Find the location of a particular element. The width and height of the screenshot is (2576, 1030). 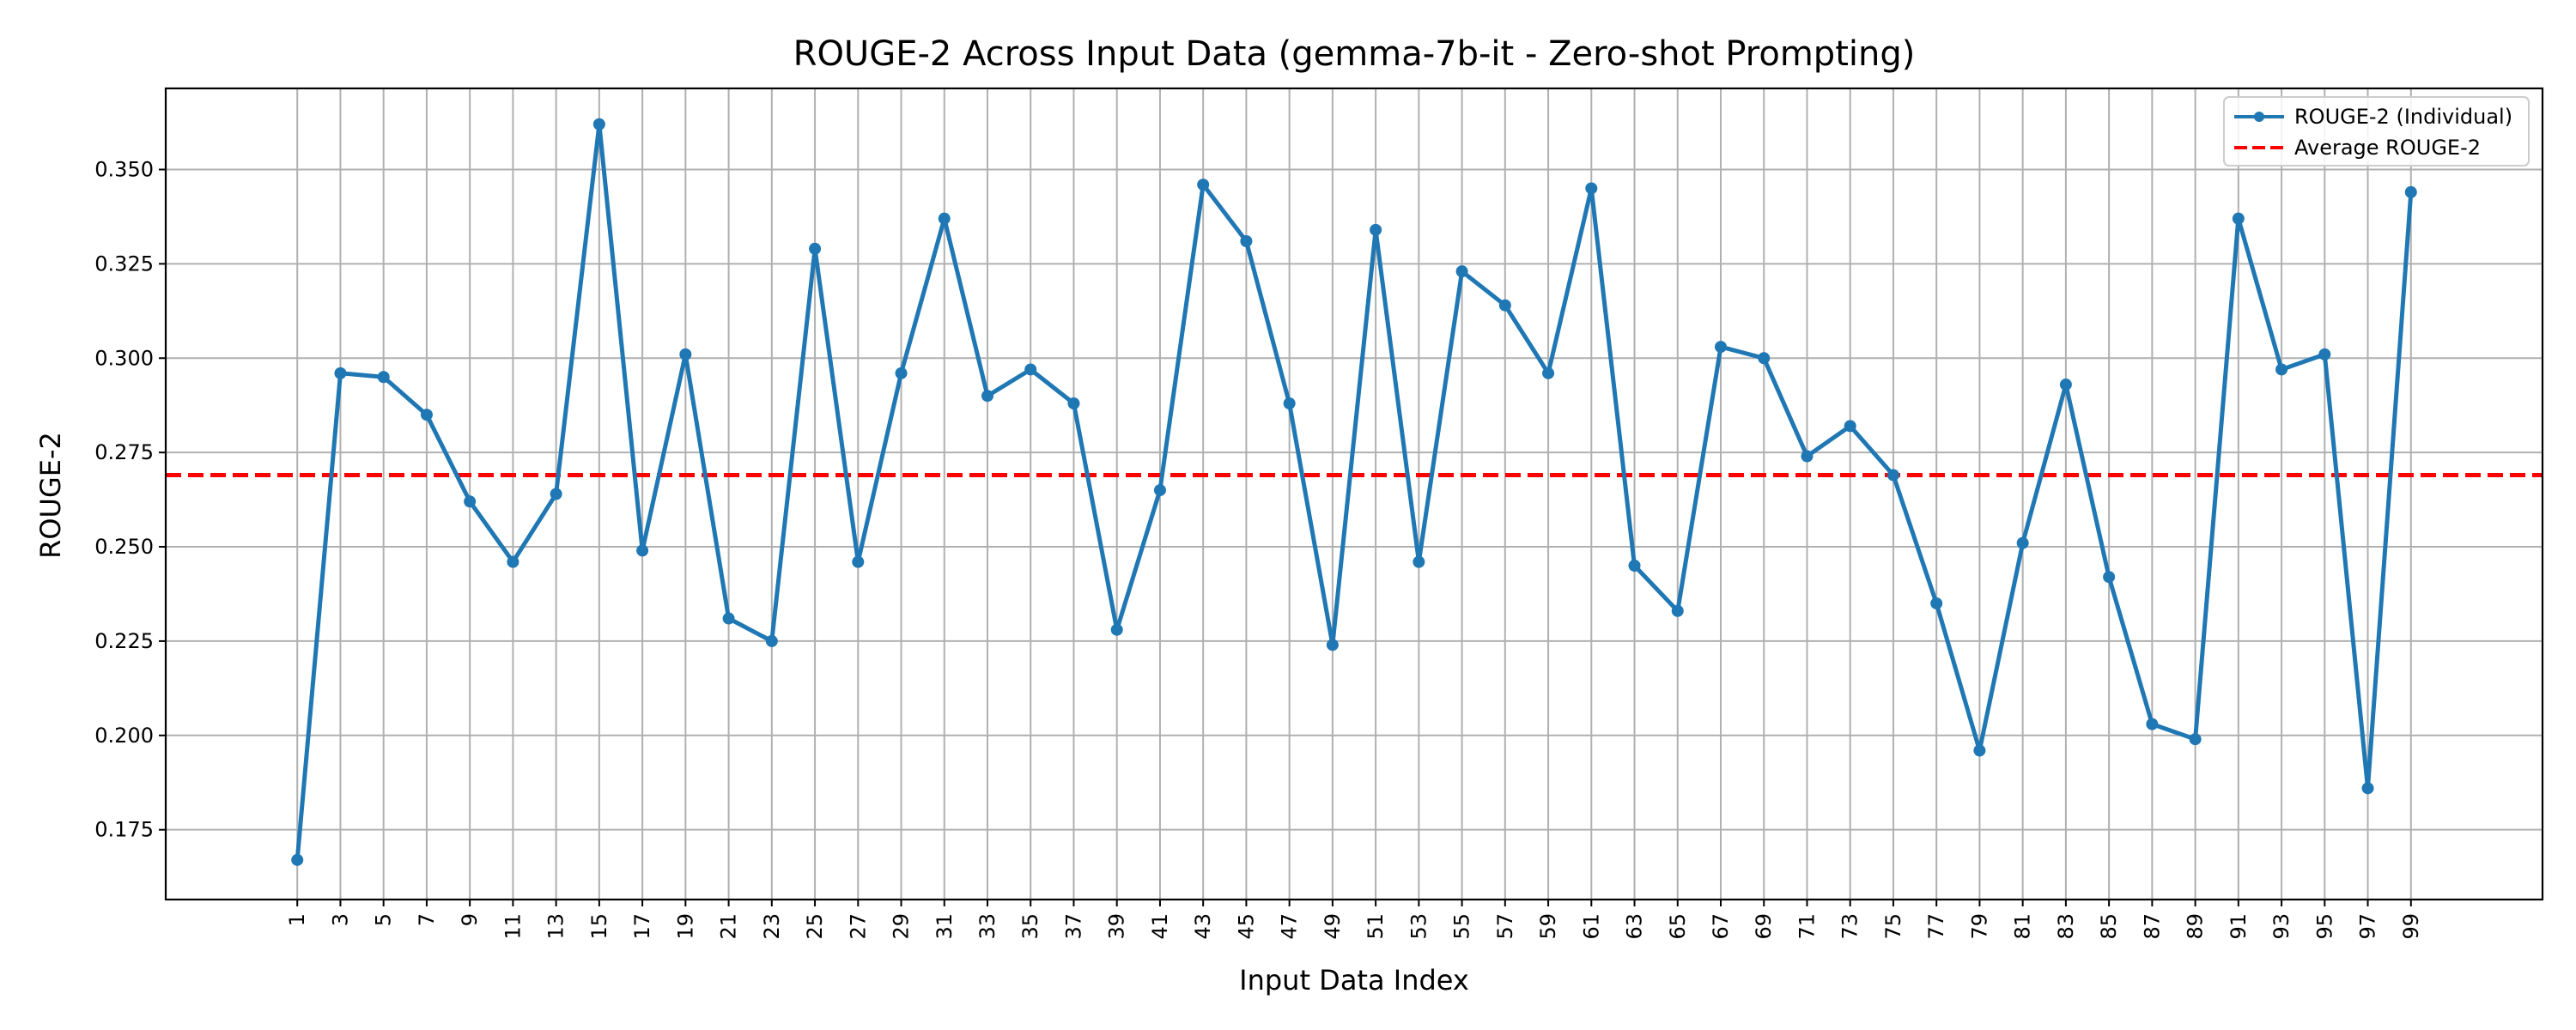

x-tick-label: 77 is located at coordinates (1936, 926).